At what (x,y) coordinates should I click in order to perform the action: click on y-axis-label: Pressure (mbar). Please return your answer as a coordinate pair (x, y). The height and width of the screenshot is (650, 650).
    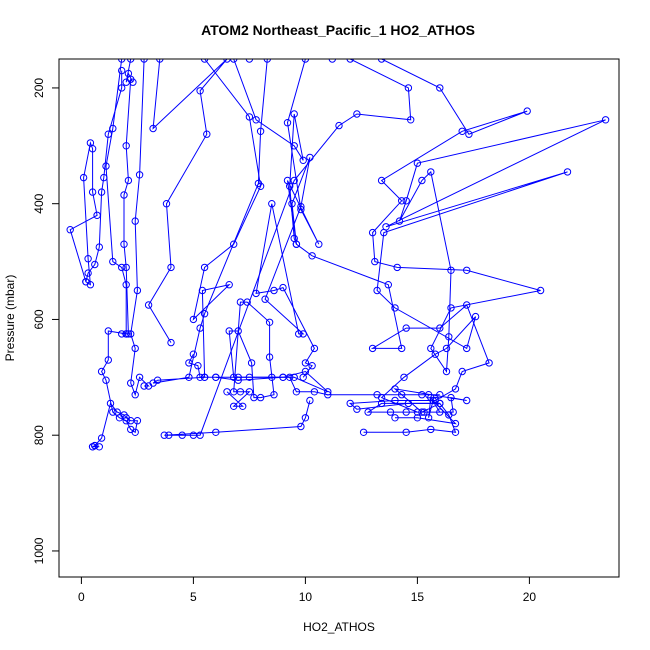
    Looking at the image, I should click on (10, 318).